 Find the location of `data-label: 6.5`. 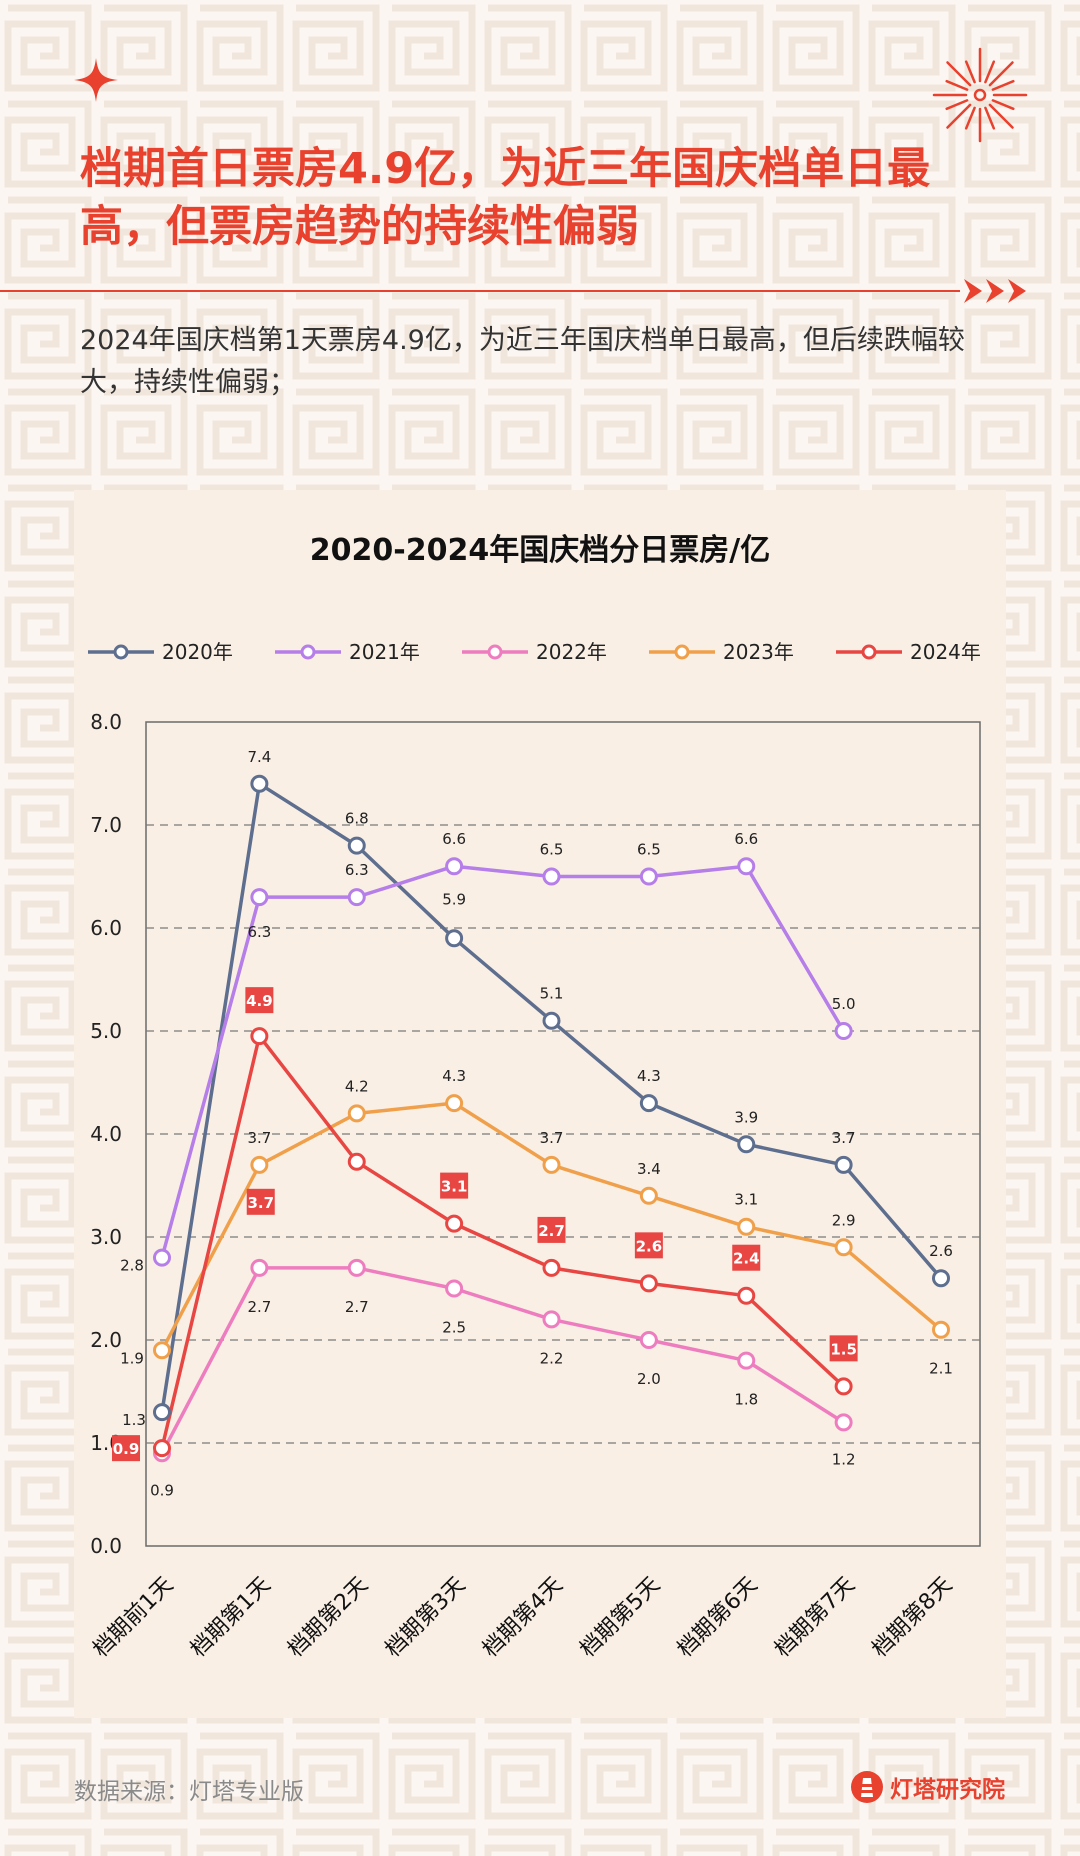

data-label: 6.5 is located at coordinates (649, 850).